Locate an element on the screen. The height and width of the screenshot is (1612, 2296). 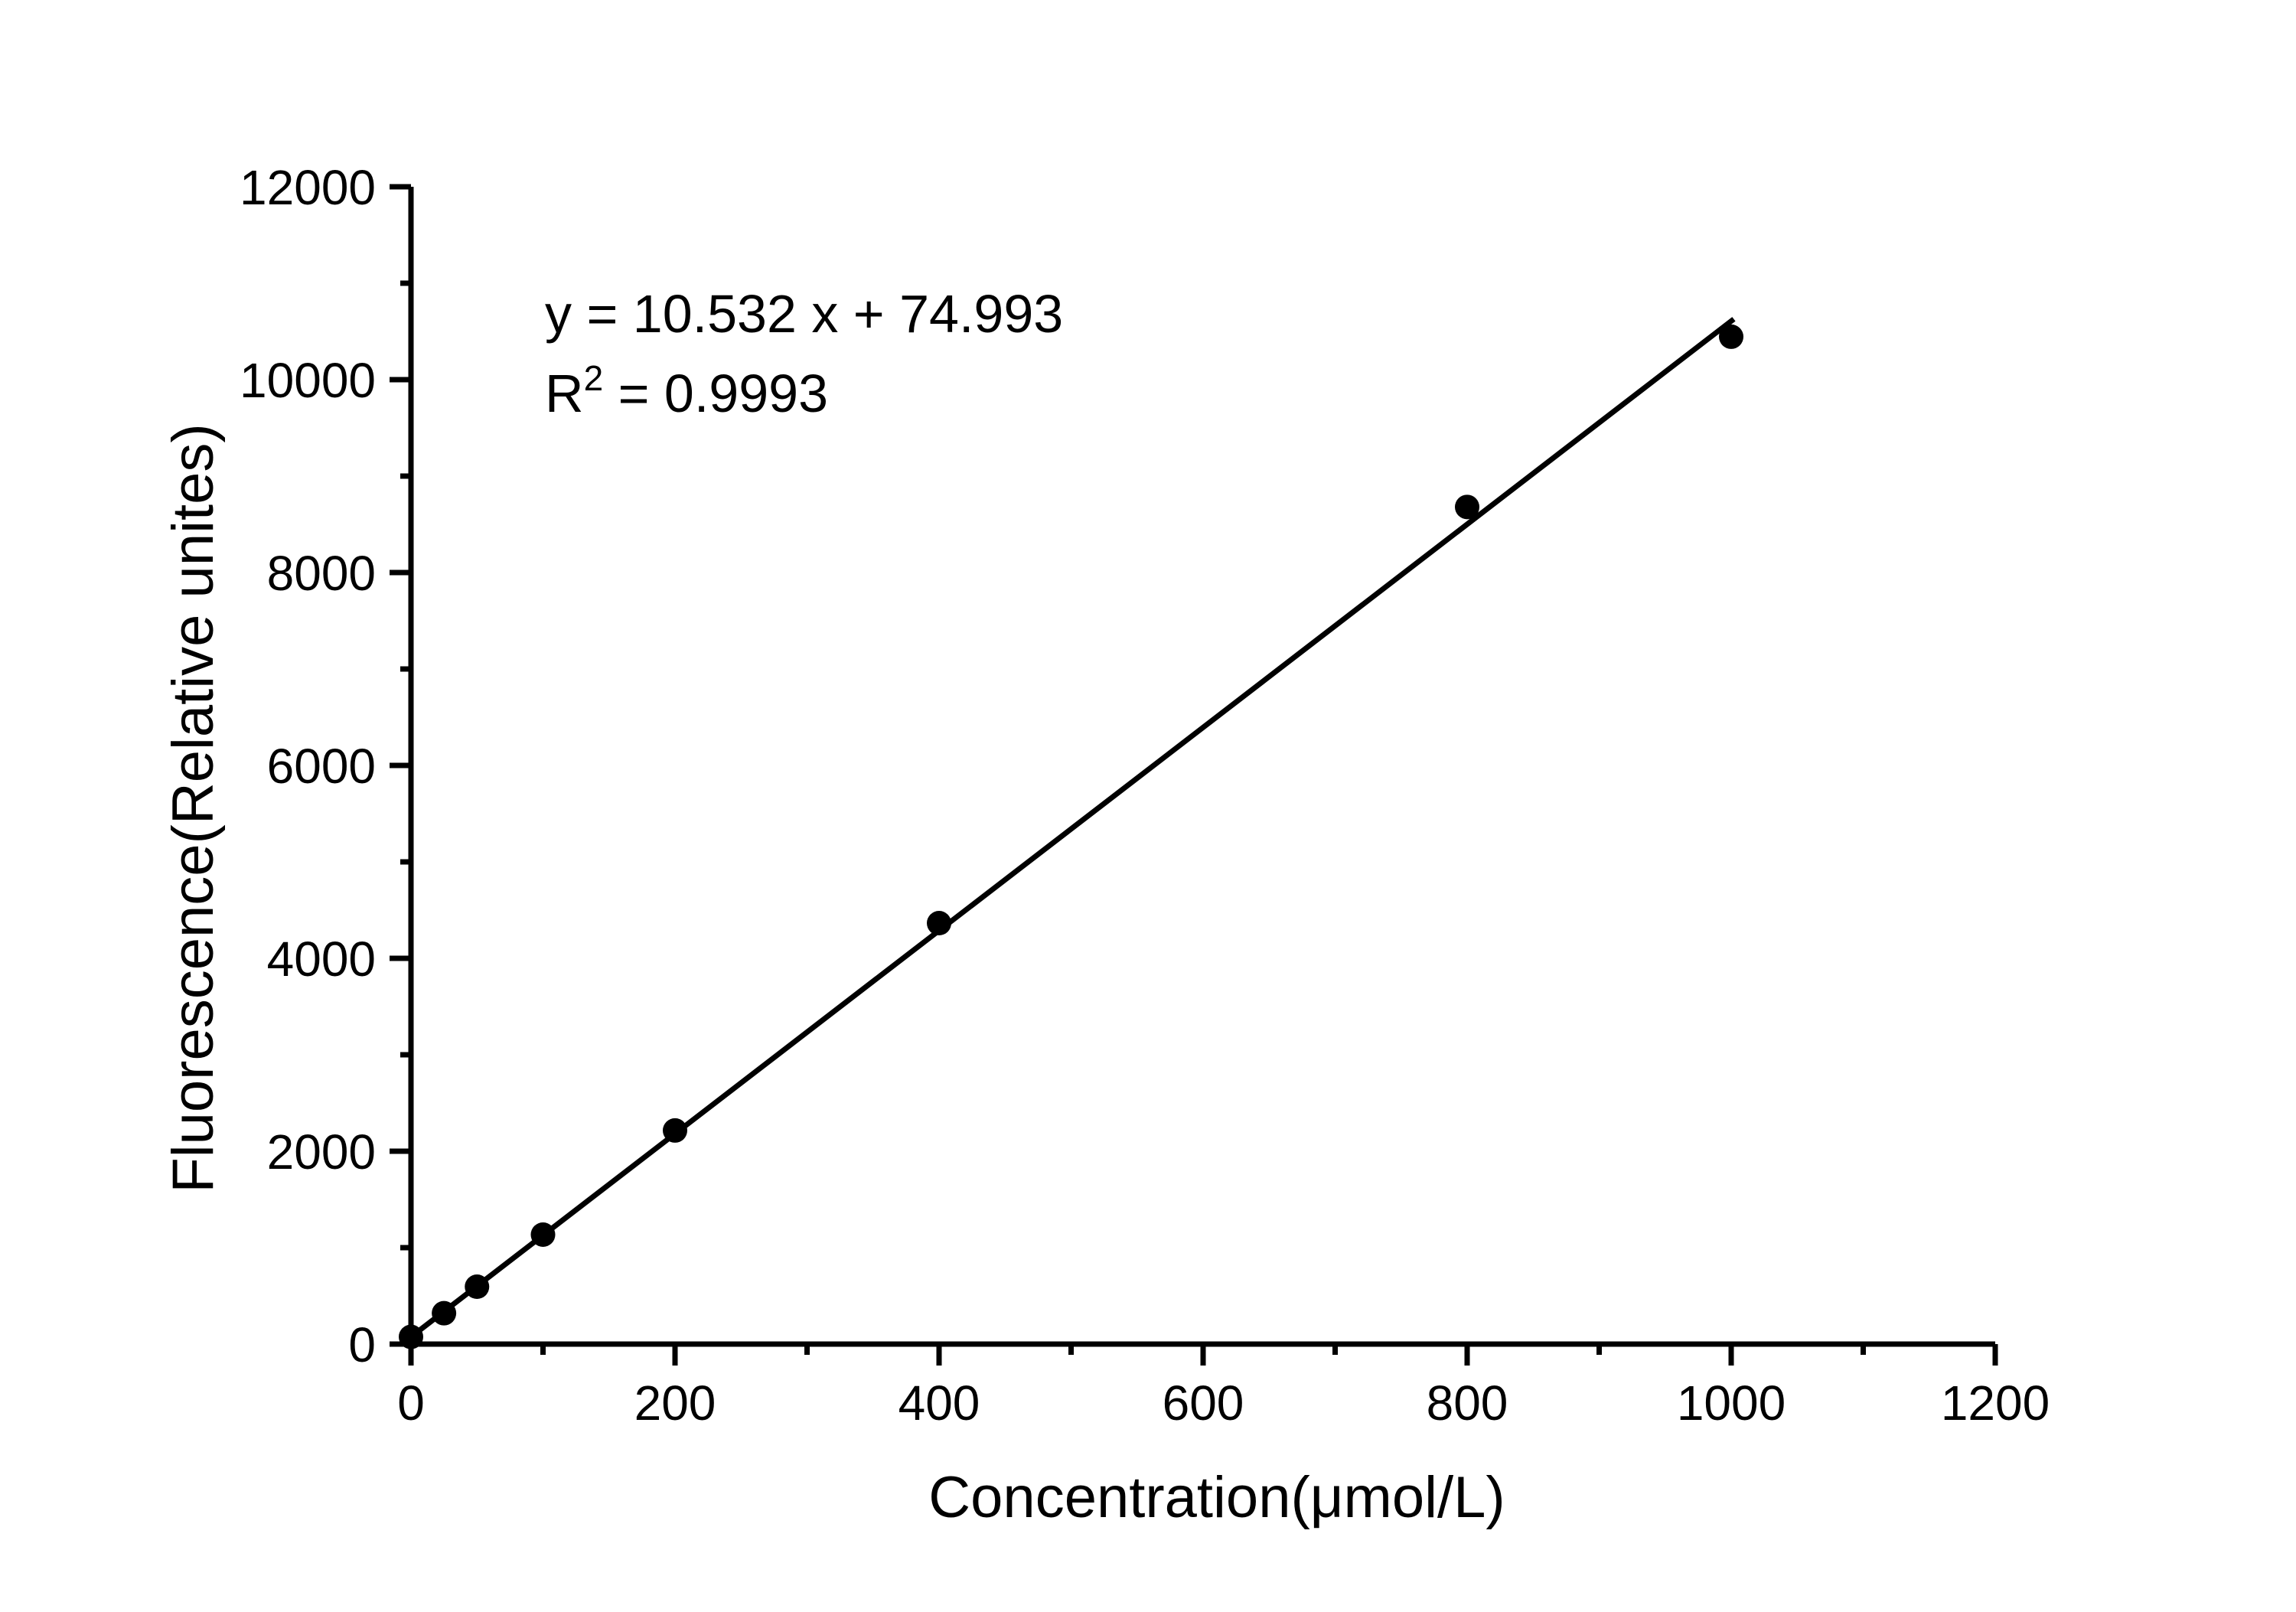
x-tick-label: 800 is located at coordinates (1467, 1403).